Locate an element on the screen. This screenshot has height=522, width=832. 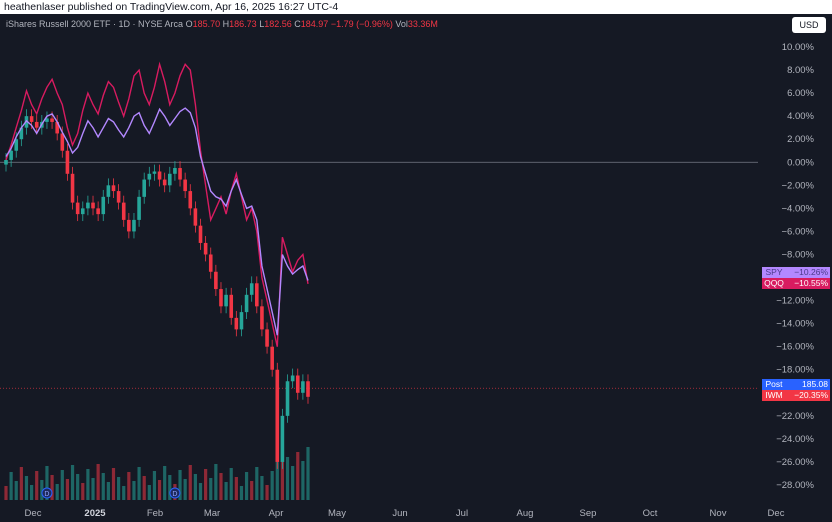
low-label: L is located at coordinates (262, 24).